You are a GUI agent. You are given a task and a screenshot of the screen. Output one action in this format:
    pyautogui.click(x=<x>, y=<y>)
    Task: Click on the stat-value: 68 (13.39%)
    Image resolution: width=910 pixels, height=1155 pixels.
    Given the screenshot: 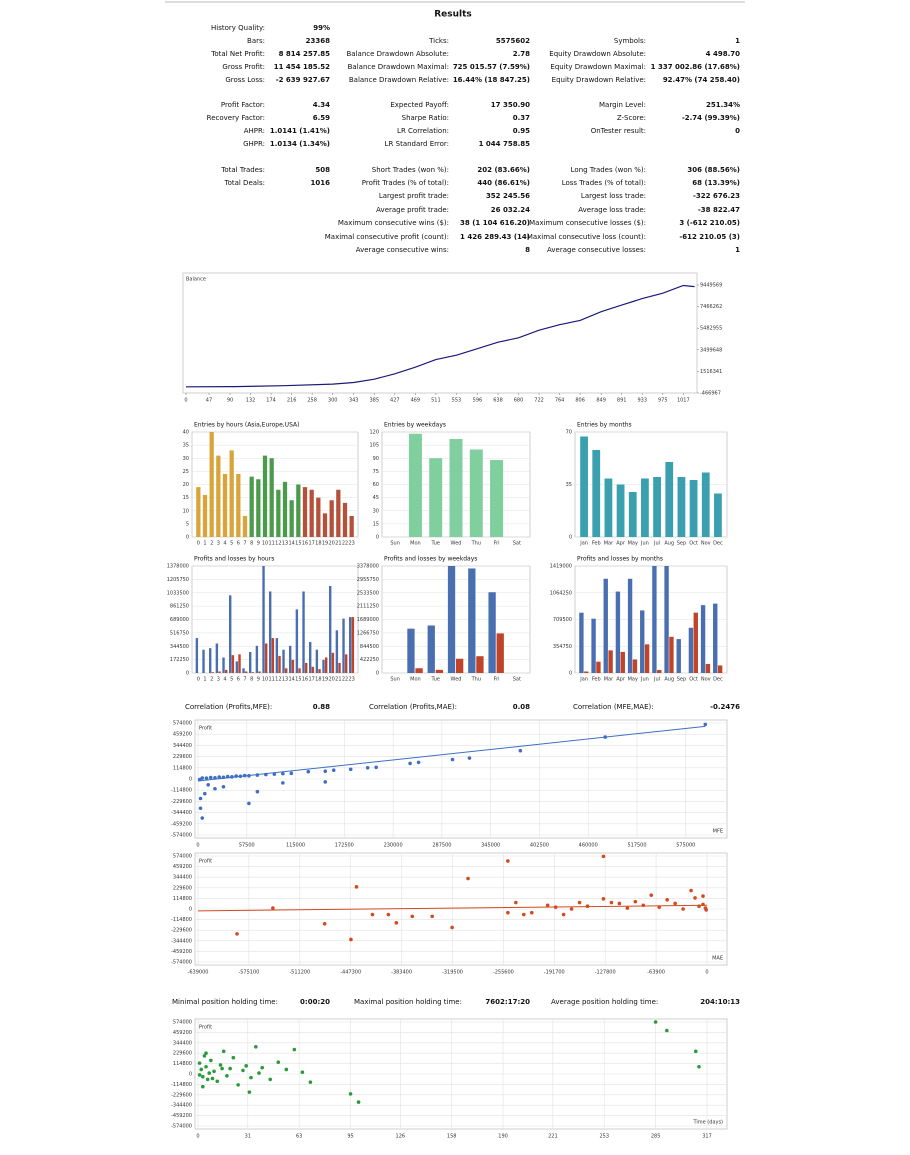 What is the action you would take?
    pyautogui.click(x=716, y=183)
    